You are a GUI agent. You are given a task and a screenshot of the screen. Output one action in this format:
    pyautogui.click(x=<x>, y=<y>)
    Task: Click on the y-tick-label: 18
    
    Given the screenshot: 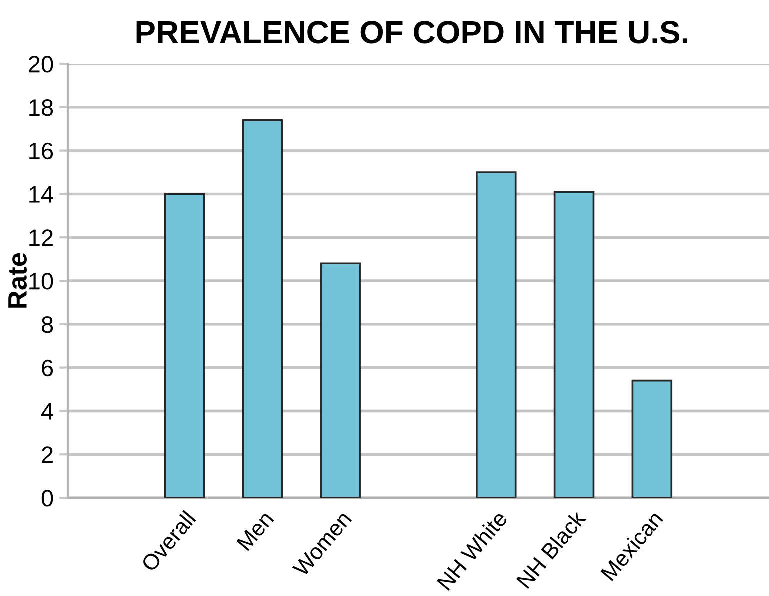 What is the action you would take?
    pyautogui.click(x=42, y=107)
    